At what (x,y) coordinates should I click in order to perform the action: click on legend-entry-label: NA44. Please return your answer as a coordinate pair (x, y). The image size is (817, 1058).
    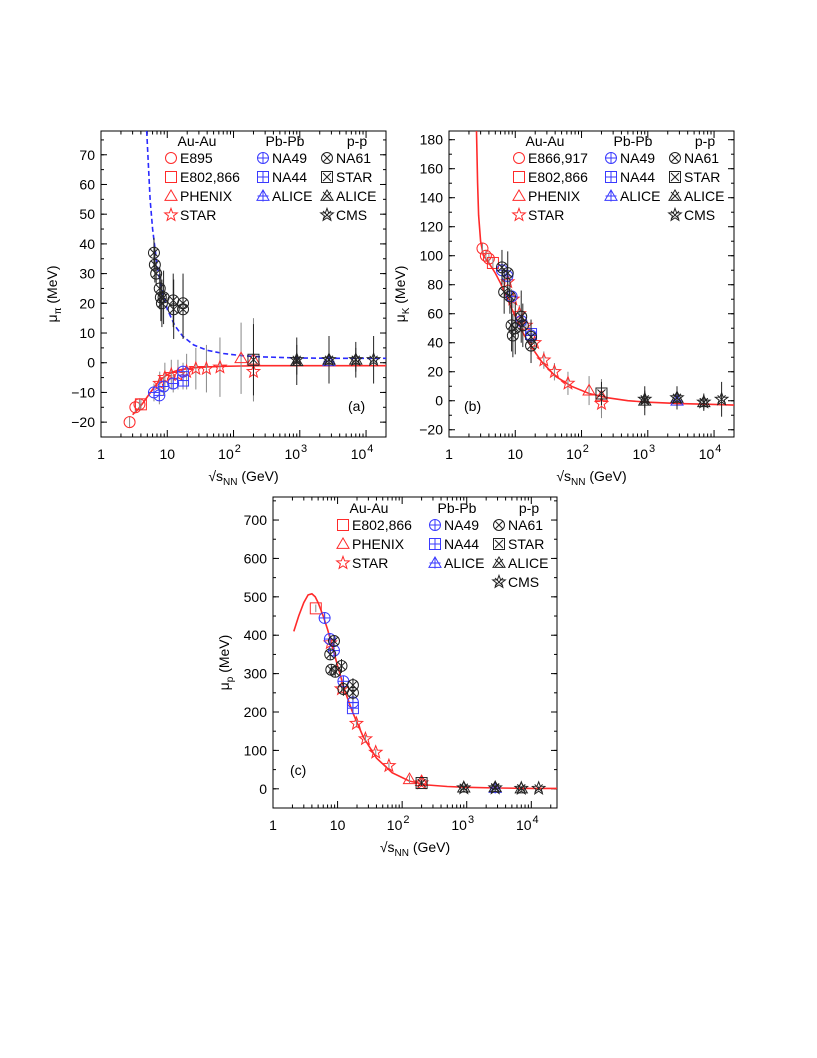
    Looking at the image, I should click on (289, 177).